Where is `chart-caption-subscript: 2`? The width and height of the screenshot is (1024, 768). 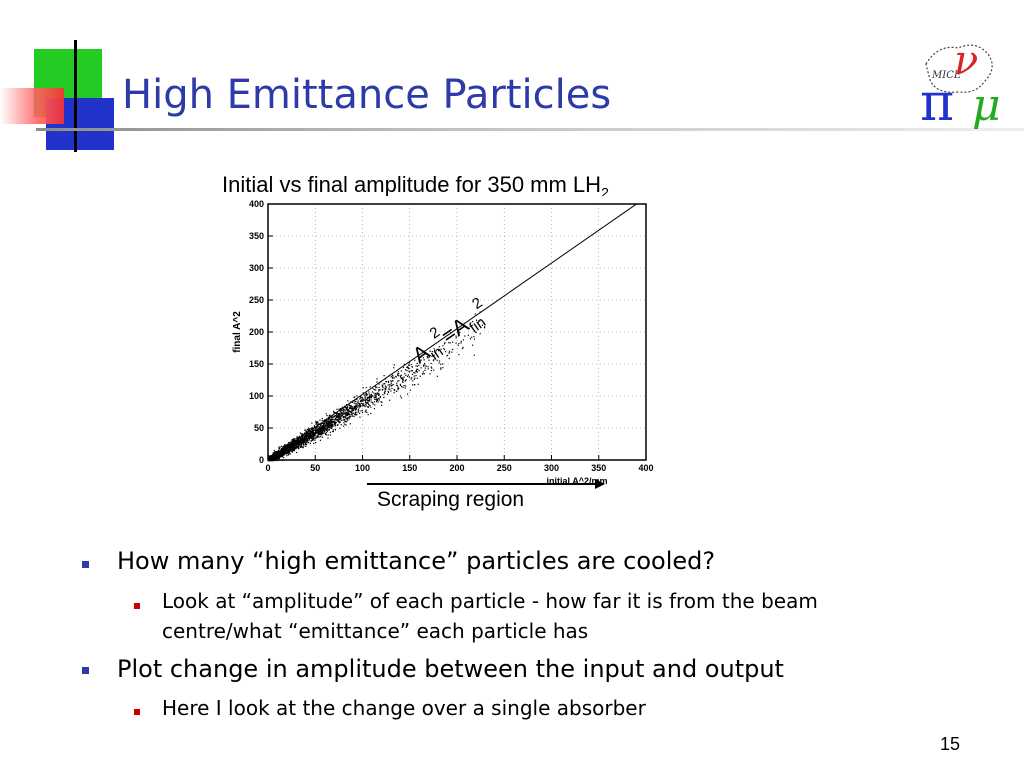
chart-caption-subscript: 2 is located at coordinates (605, 192).